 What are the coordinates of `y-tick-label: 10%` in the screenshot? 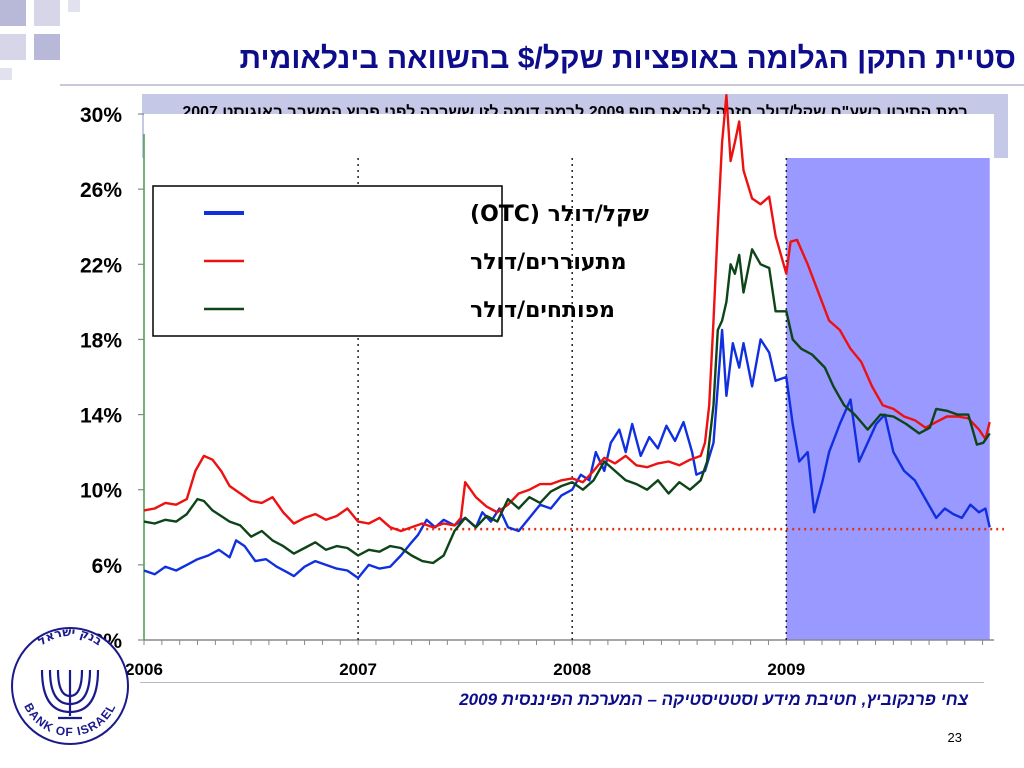 It's located at (101, 491).